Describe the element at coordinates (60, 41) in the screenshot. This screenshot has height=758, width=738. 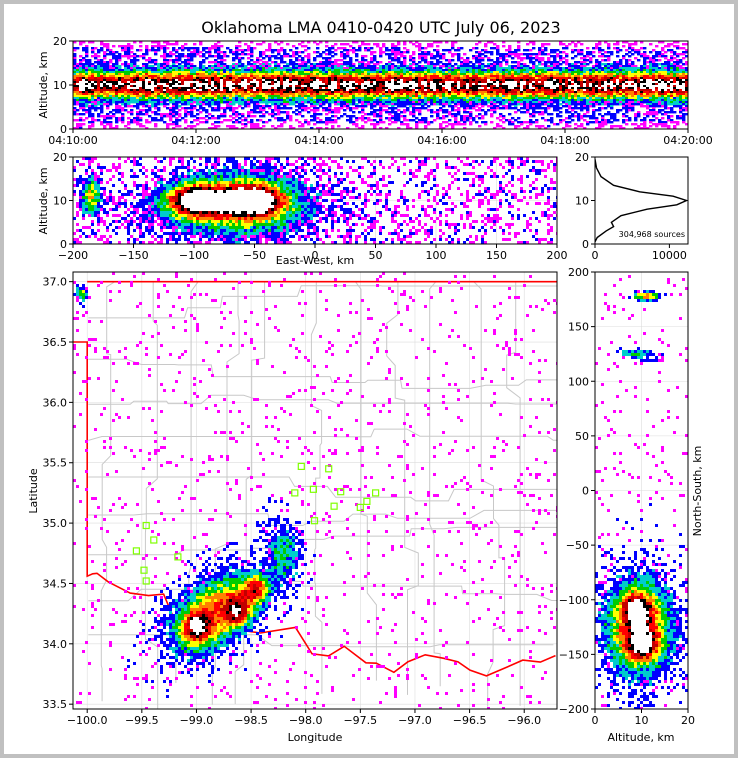
I see `ticksA-tick-label: 20` at that location.